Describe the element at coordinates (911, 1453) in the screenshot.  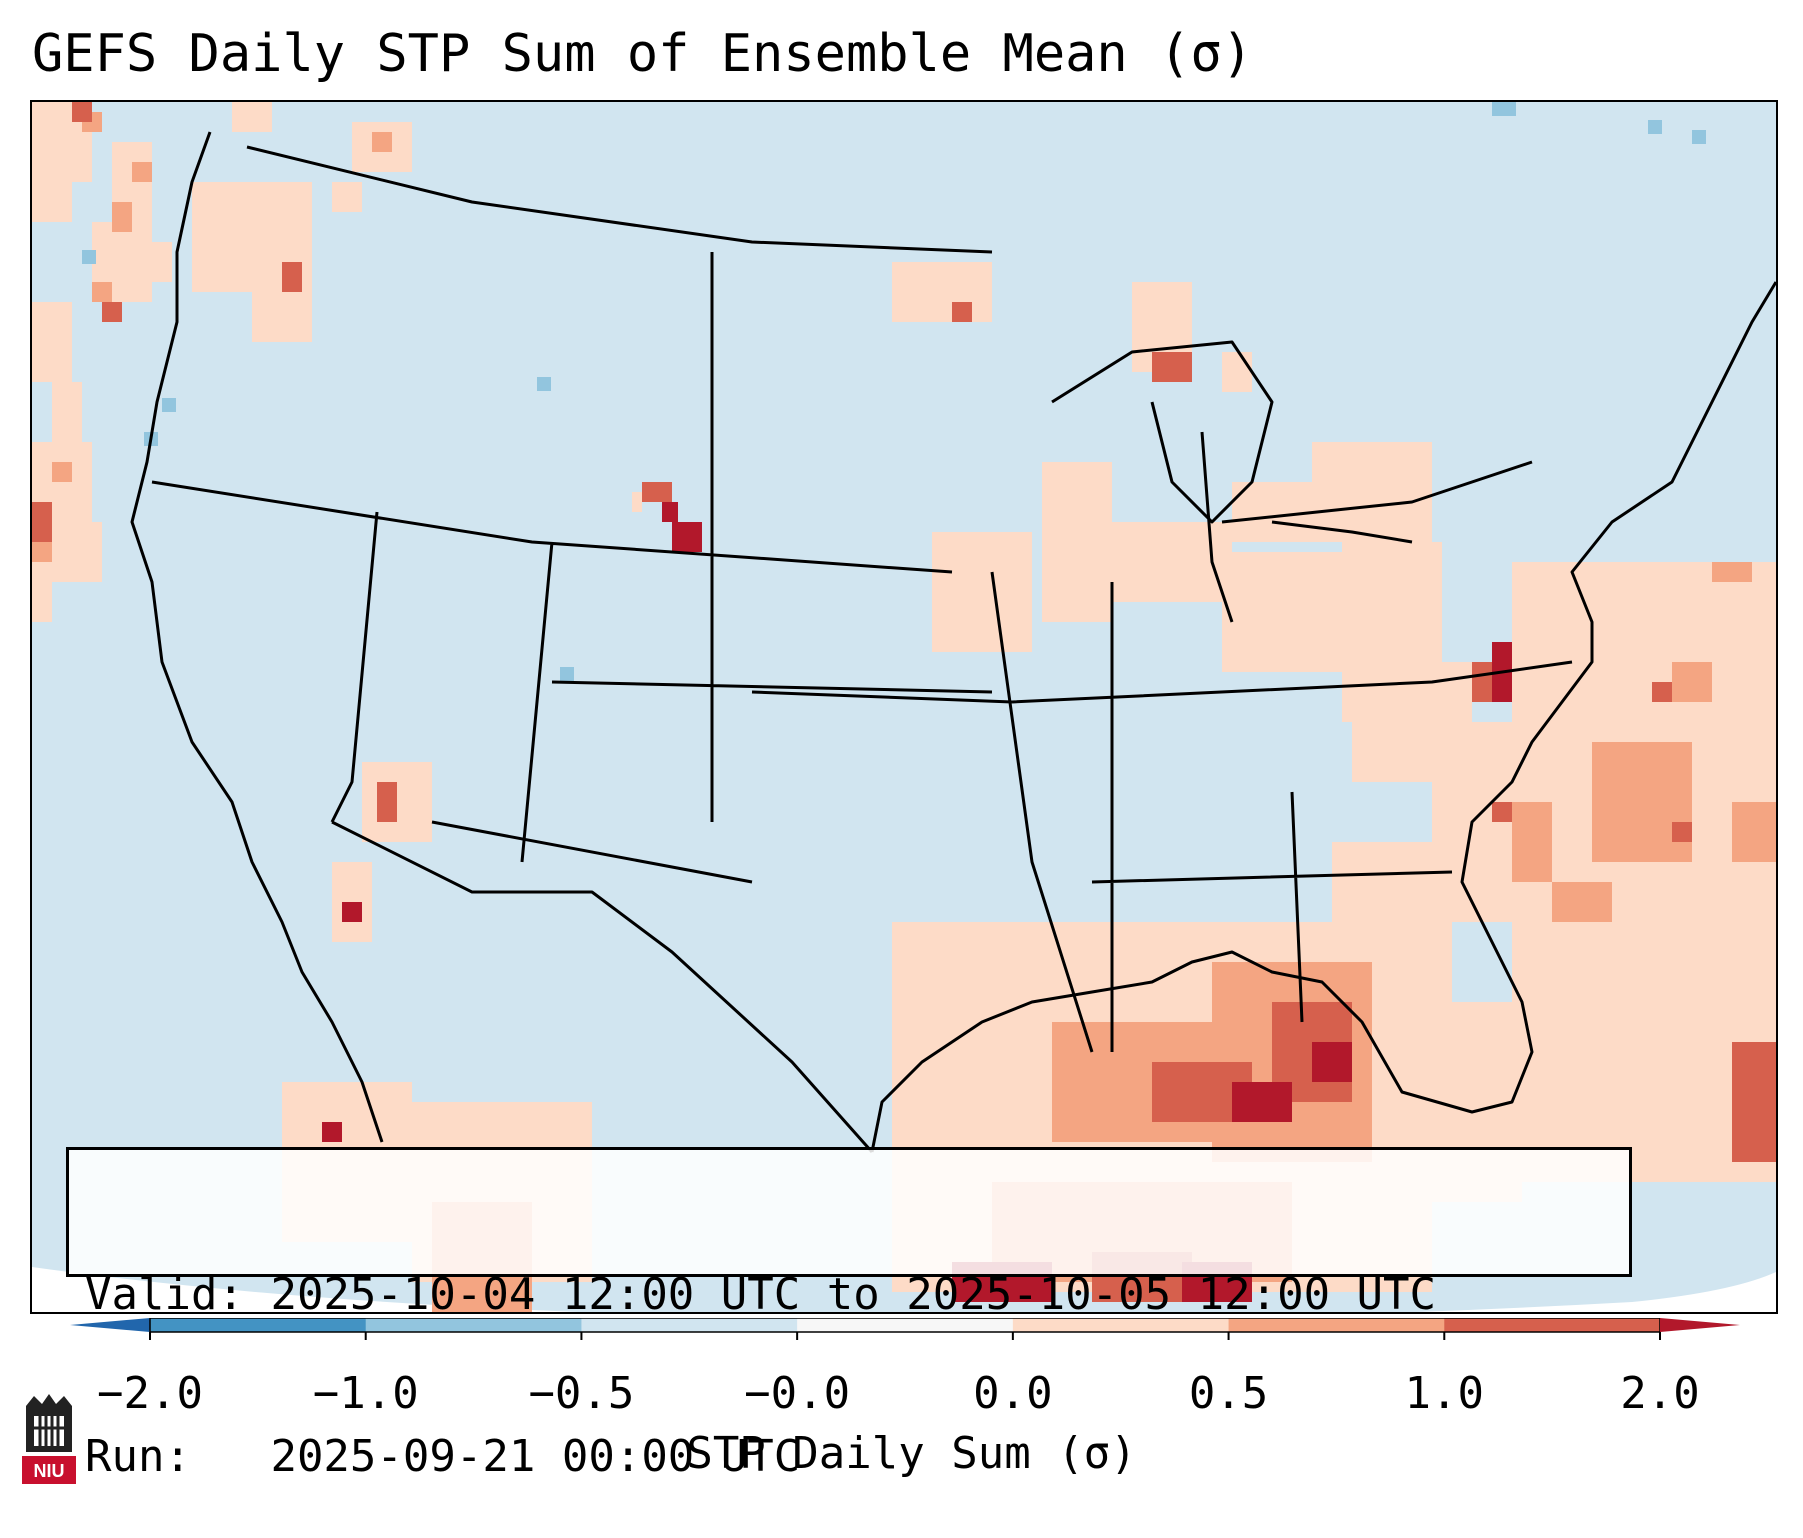
I see `colorbar-label: STP Daily Sum (σ)` at that location.